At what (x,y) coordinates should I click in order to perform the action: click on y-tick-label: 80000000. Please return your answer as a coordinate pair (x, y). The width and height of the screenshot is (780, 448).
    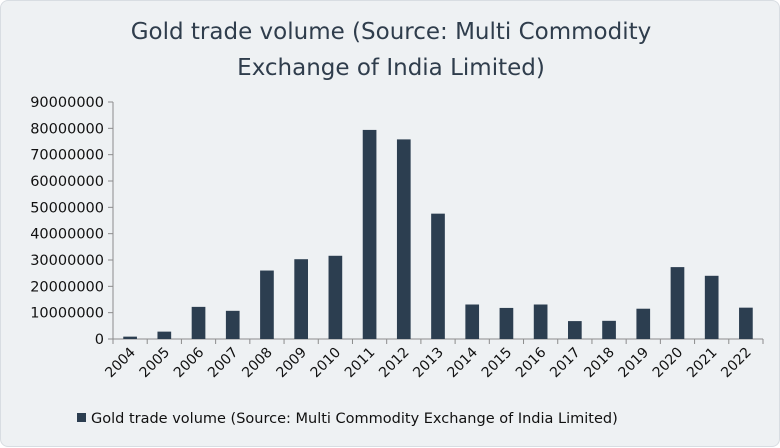
    Looking at the image, I should click on (67, 129).